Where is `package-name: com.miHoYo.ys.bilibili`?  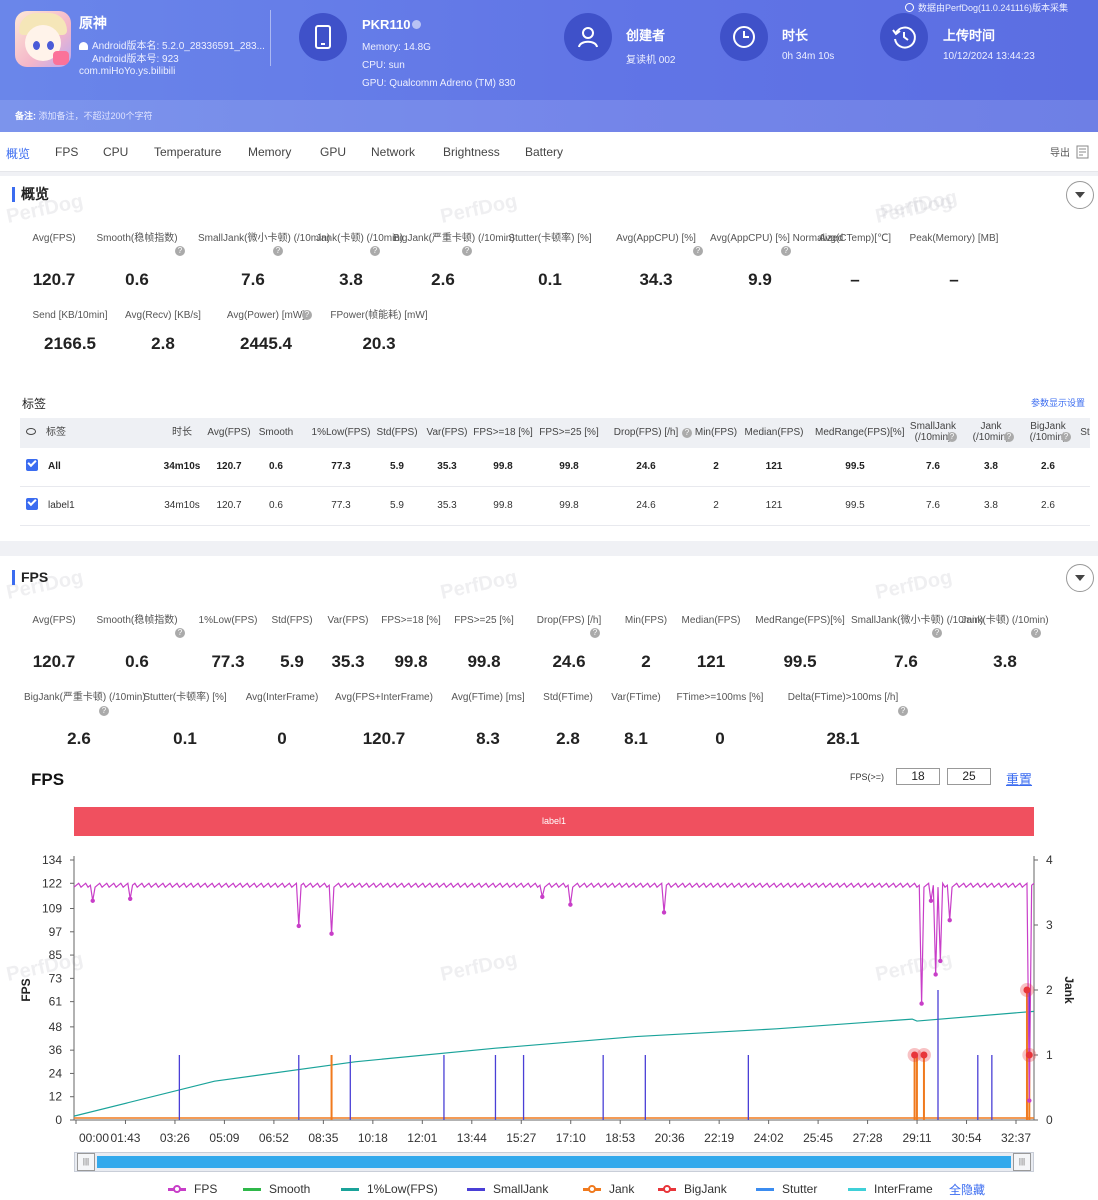
package-name: com.miHoYo.ys.bilibili is located at coordinates (127, 71).